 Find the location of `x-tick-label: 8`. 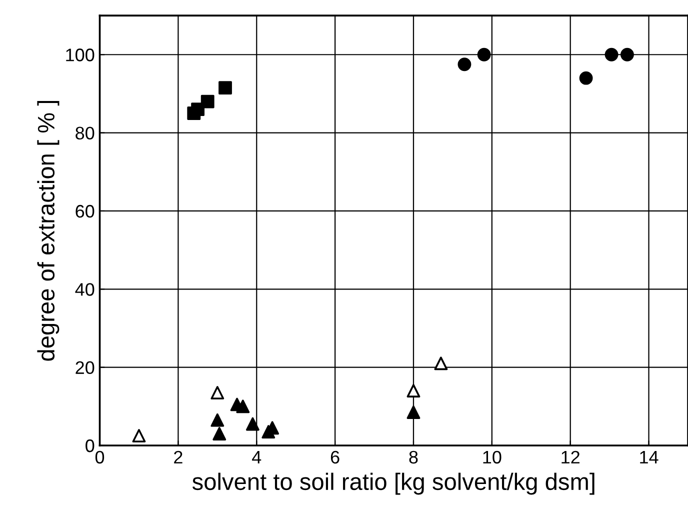

x-tick-label: 8 is located at coordinates (413, 457).